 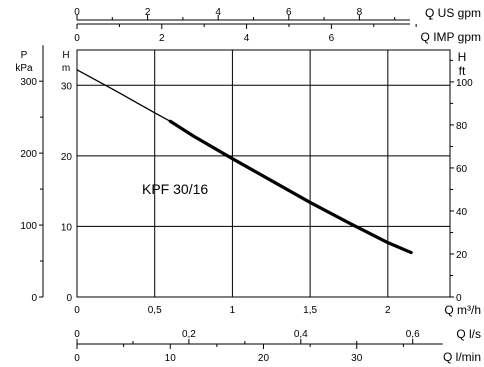 What do you see at coordinates (162, 38) in the screenshot?
I see `top-imp-gpm-tick-label: 2` at bounding box center [162, 38].